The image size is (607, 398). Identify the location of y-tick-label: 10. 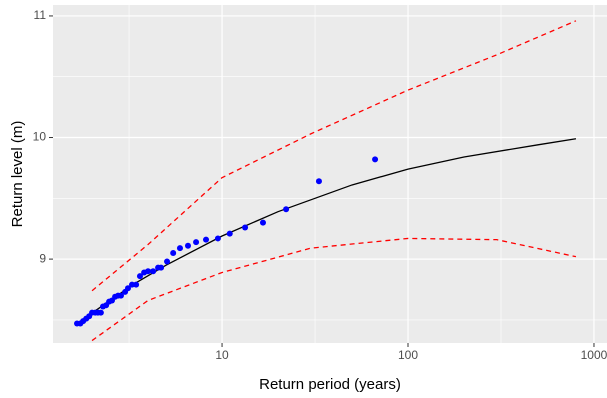
(40, 137).